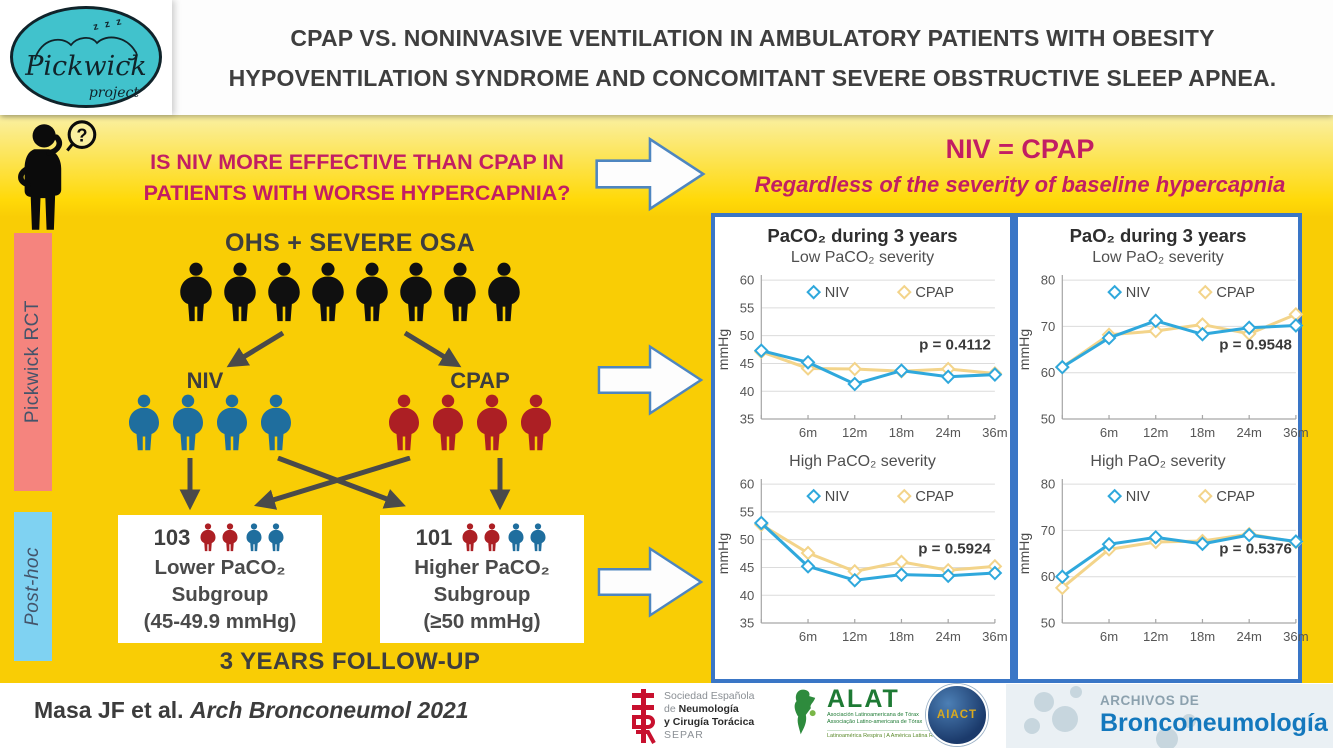 Image resolution: width=1333 pixels, height=750 pixels. Describe the element at coordinates (113, 93) in the screenshot. I see `pickwick-logo-project: project` at that location.